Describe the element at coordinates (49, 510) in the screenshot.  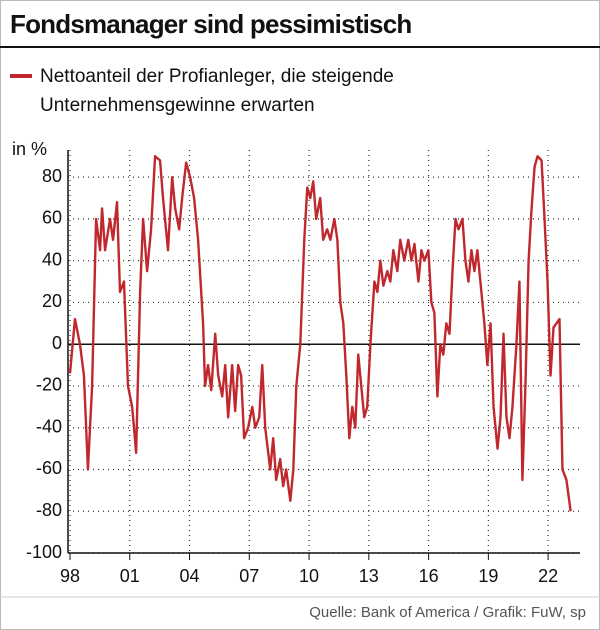
I see `y-tick-label: -80` at that location.